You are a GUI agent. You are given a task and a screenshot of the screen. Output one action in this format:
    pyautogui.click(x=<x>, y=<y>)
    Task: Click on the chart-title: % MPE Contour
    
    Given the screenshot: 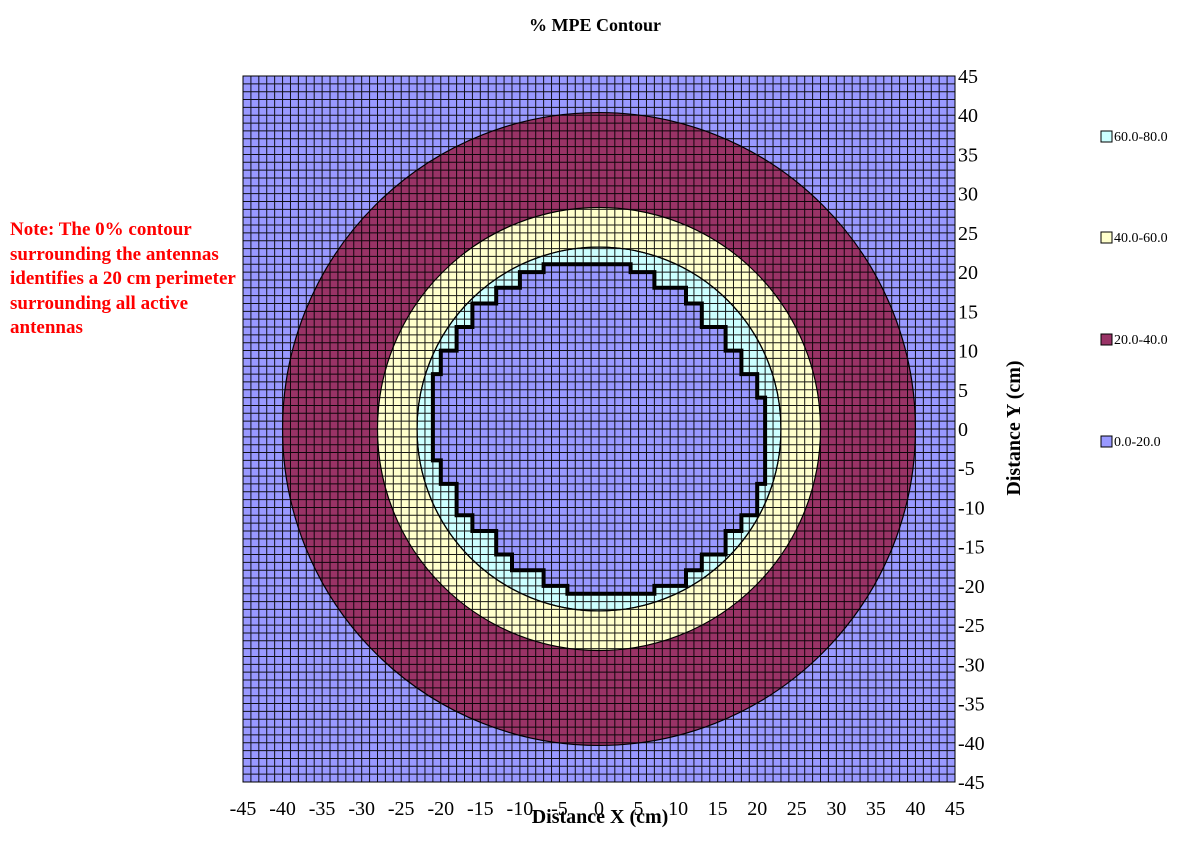 What is the action you would take?
    pyautogui.click(x=595, y=25)
    